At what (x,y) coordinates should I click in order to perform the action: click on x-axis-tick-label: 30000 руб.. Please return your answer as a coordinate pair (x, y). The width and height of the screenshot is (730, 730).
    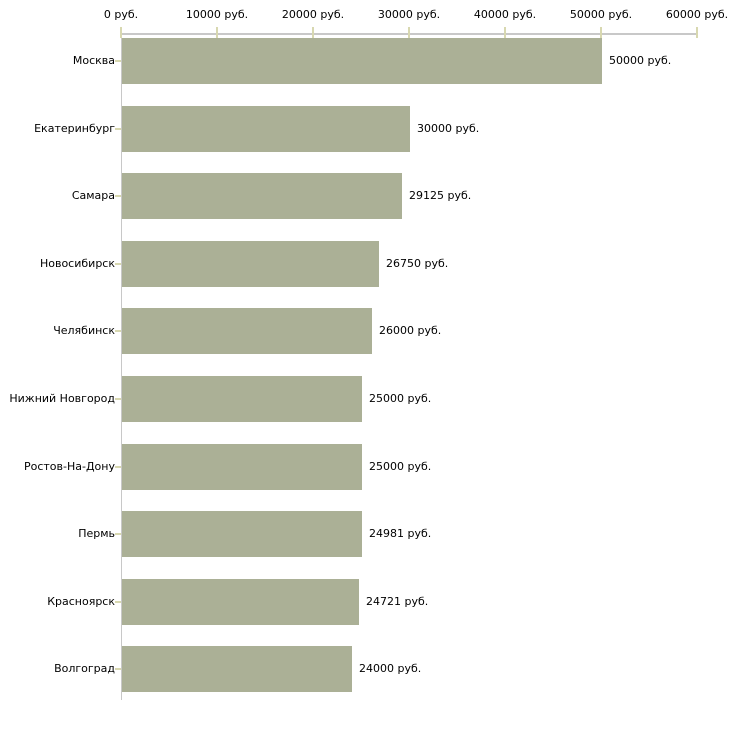
    Looking at the image, I should click on (409, 14).